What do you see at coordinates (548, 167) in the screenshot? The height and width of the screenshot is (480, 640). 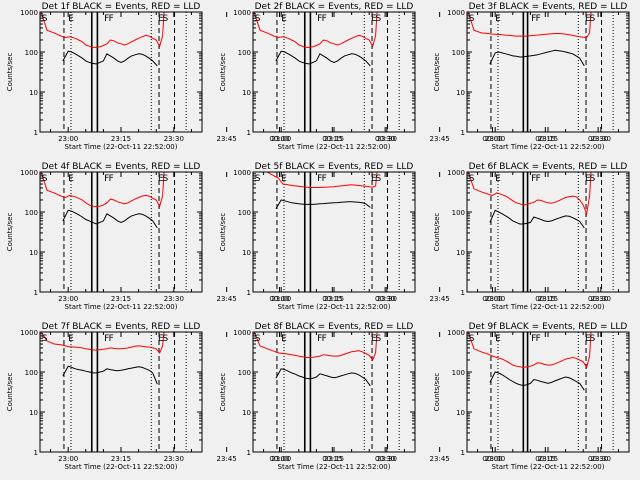 I see `panel-title: Det 6f BLACK = Events, RED = LLD` at bounding box center [548, 167].